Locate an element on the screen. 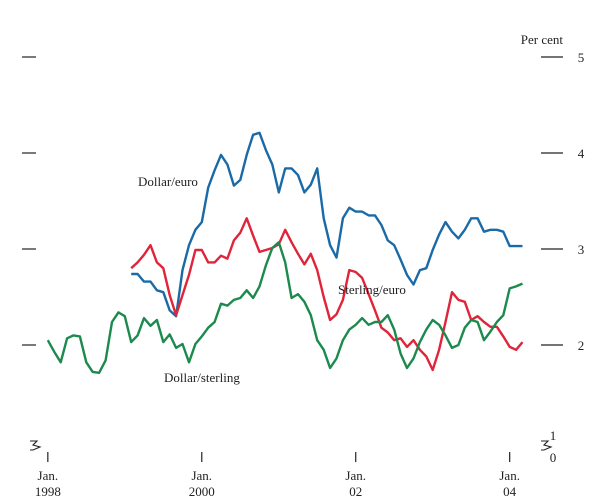 The image size is (595, 501). x-tick-label: Jan. 2000 is located at coordinates (202, 483).